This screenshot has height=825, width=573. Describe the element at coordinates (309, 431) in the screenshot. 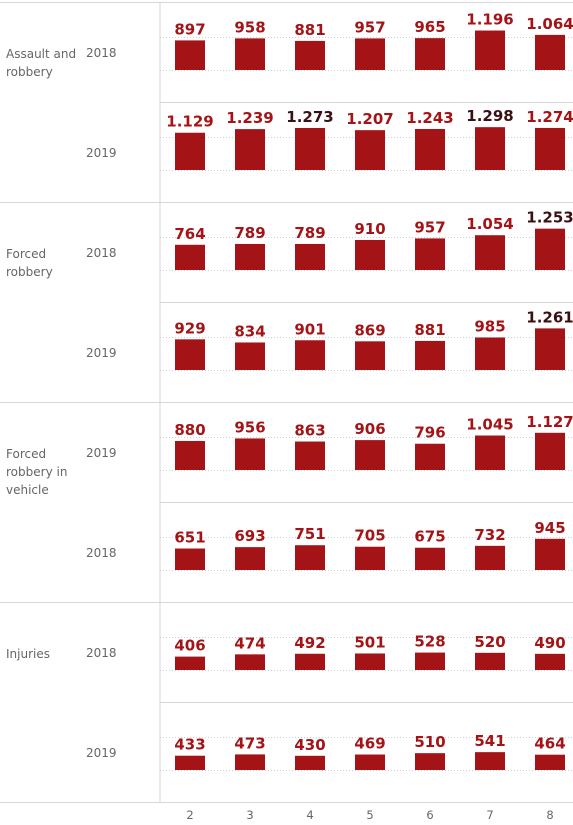

I see `data-label: 863` at that location.